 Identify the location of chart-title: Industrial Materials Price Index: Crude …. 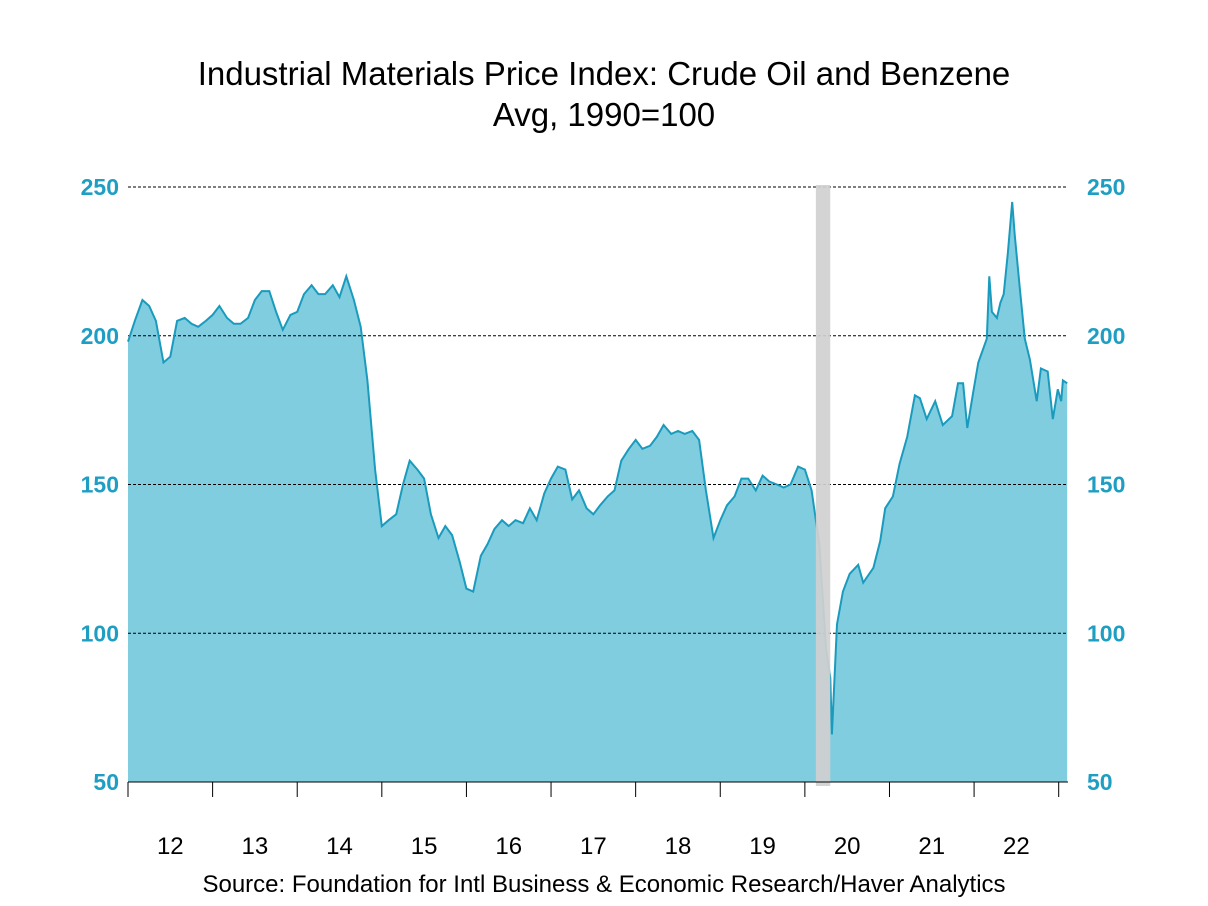
(604, 73).